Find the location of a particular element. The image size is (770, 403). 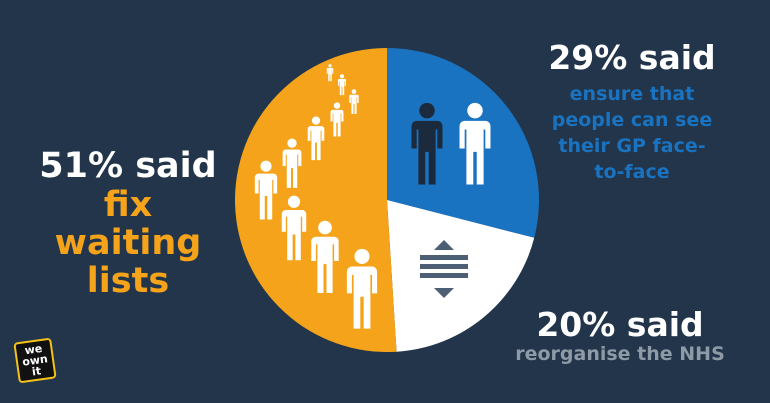

value-label: 20% said is located at coordinates (620, 324).